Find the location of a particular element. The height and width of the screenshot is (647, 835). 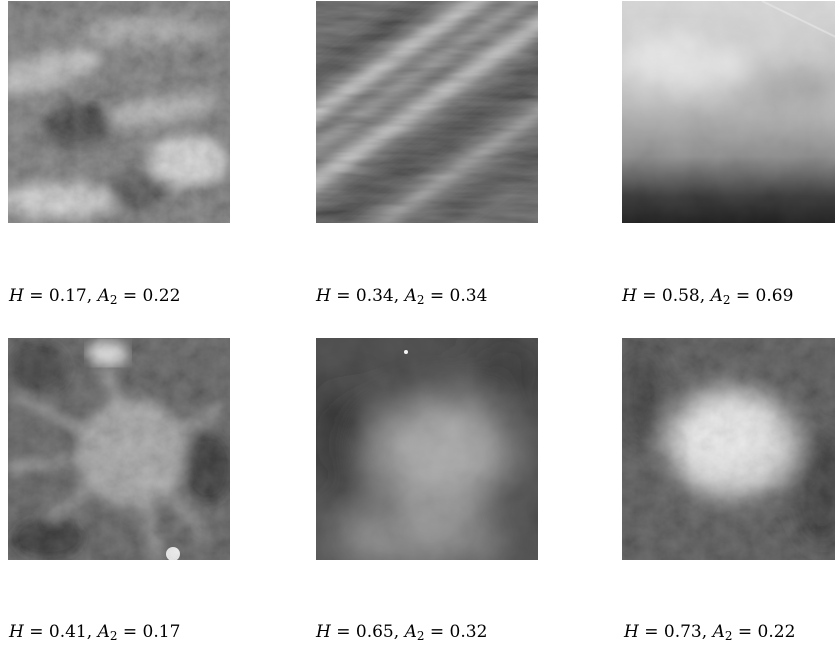

caption-1: H = 0.17, A2 = 0.22 is located at coordinates (95, 296).